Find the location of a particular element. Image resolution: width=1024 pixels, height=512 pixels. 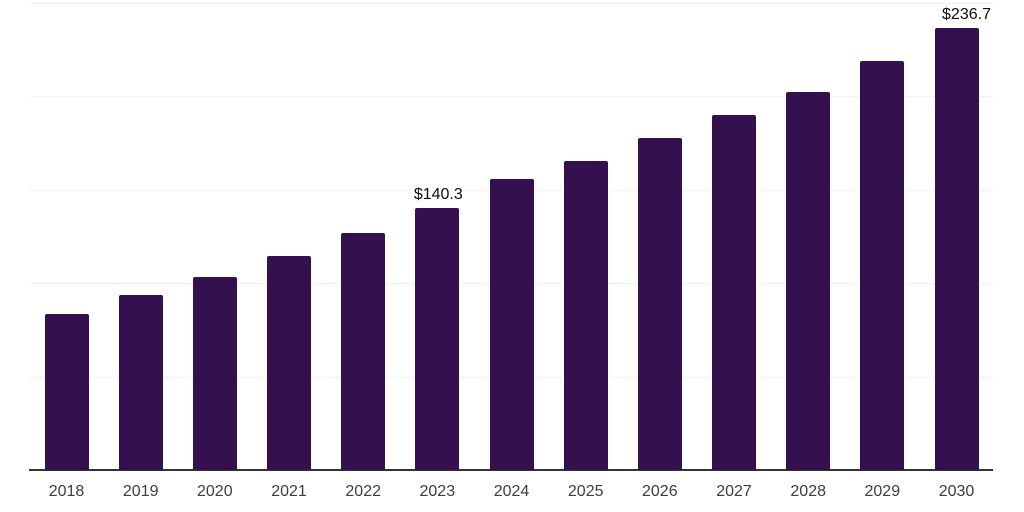

x-tick-label-2018: 2018 is located at coordinates (66, 491).